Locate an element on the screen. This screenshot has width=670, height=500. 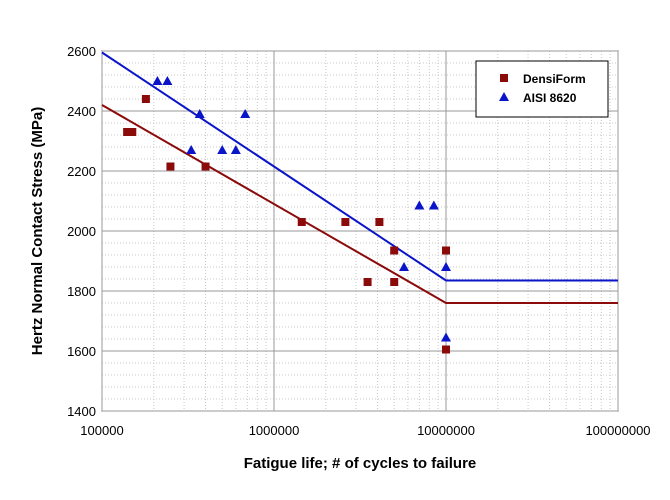
y-tick-label: 1600 is located at coordinates (81, 351).